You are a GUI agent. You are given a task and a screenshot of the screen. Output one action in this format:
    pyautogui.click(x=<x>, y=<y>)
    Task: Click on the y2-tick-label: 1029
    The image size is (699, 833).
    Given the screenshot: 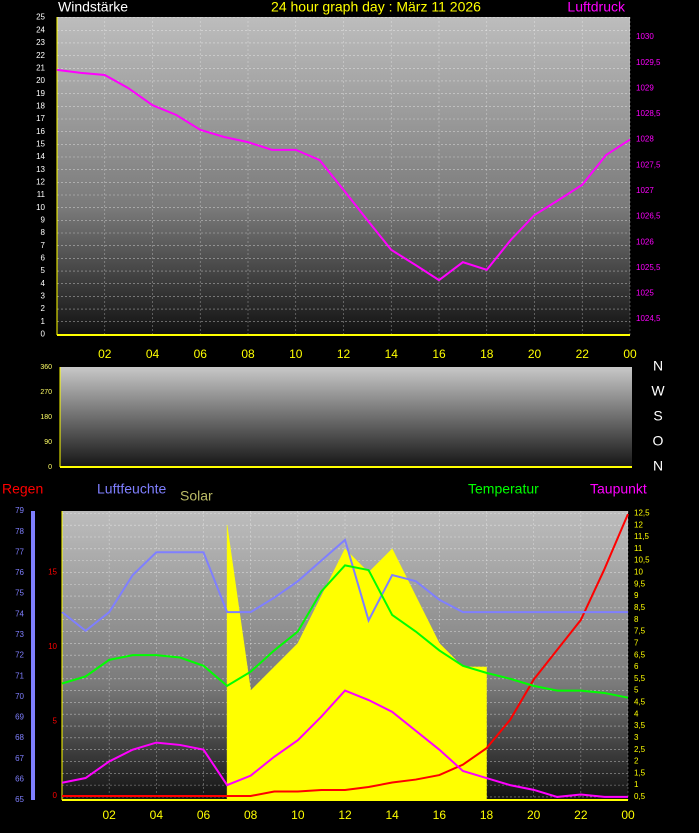 What is the action you would take?
    pyautogui.click(x=645, y=87)
    